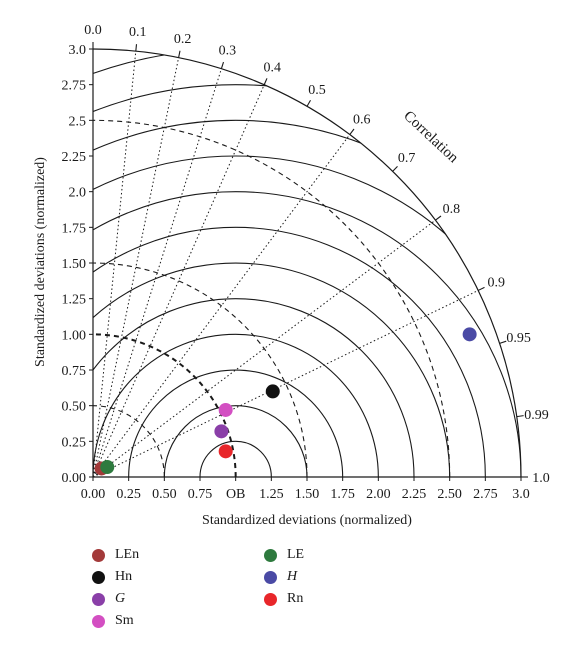 This screenshot has width=582, height=660. Describe the element at coordinates (74, 86) in the screenshot. I see `y-tick-label: 2.75` at that location.